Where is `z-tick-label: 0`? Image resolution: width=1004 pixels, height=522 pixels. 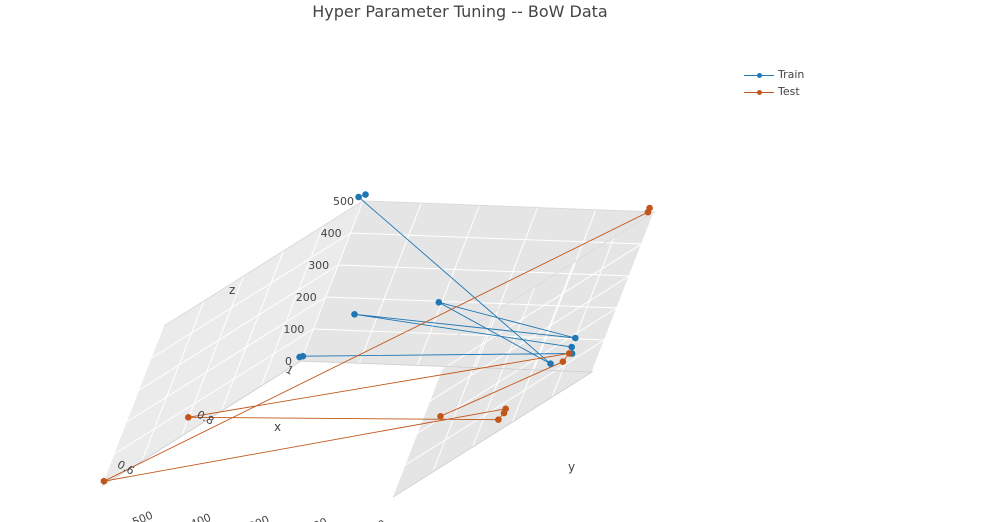
z-tick-label: 0 is located at coordinates (288, 361).